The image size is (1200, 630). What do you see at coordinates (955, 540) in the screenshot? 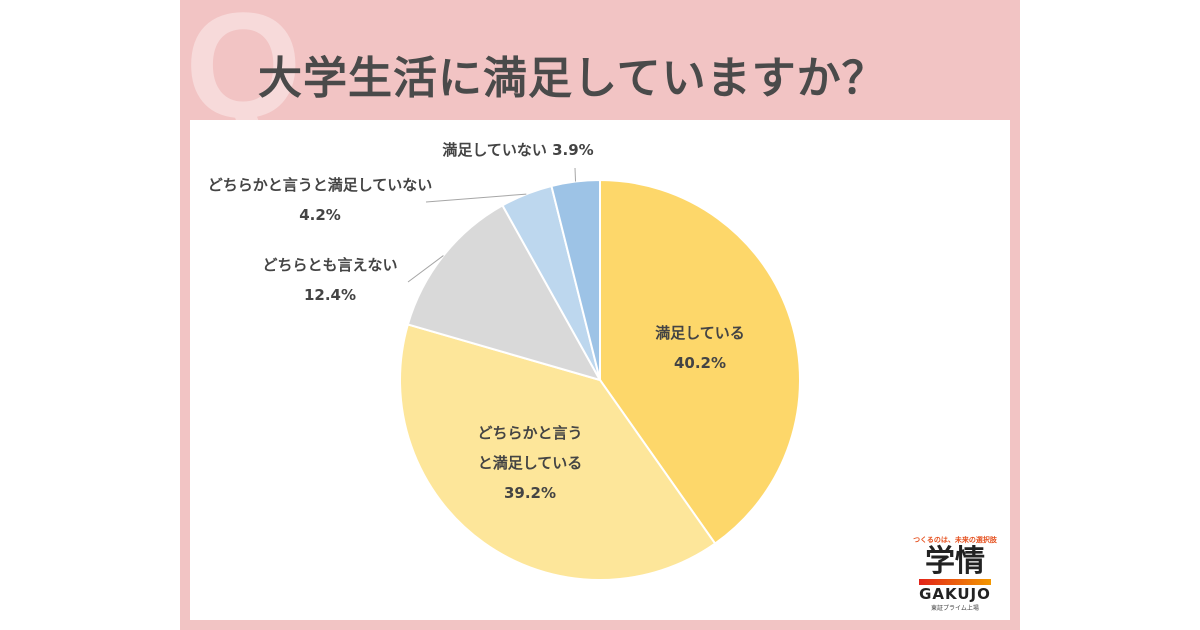
I see `logo-tagline: つくるのは、未来の選択肢` at bounding box center [955, 540].